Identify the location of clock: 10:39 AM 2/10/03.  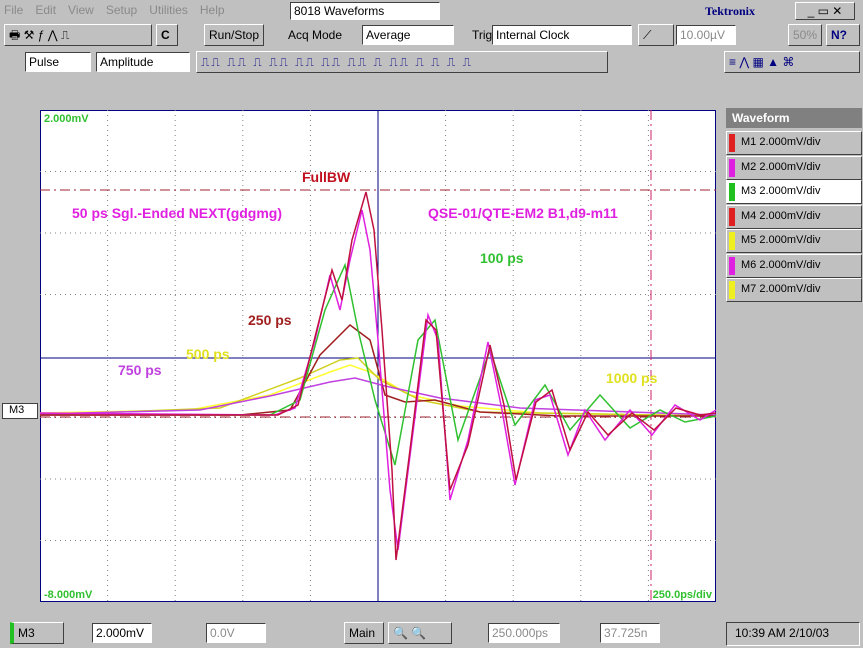
(793, 634).